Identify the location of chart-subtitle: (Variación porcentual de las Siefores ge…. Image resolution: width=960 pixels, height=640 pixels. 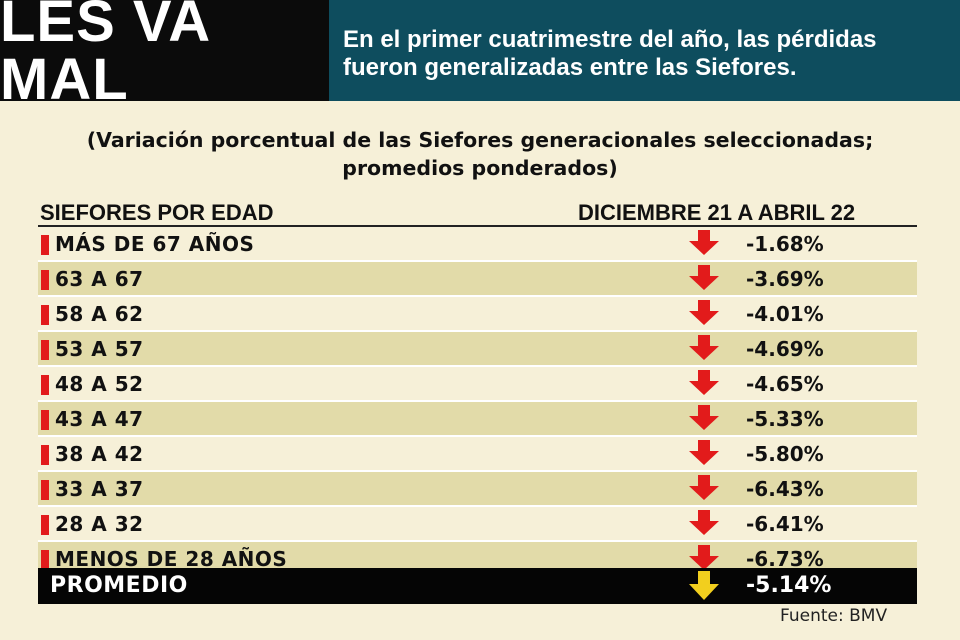
(480, 154).